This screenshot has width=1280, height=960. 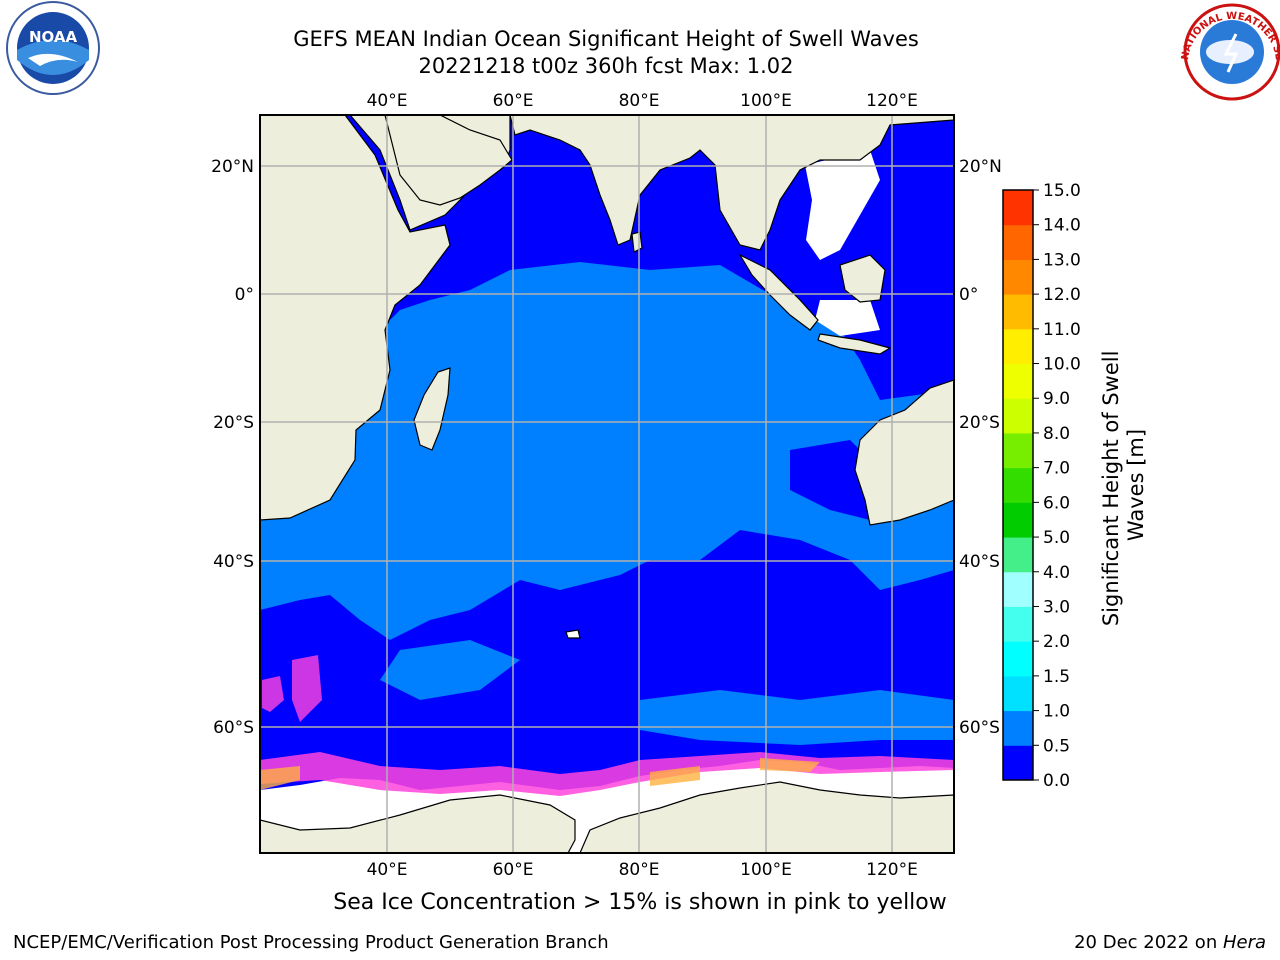 I want to click on colorbar-tick-label: 15.0, so click(x=1062, y=191).